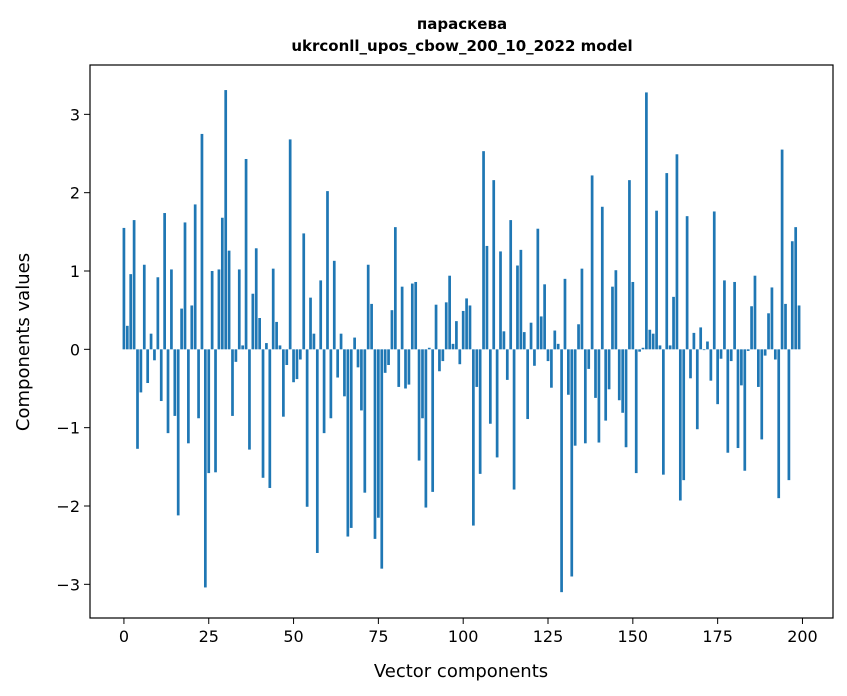 Image resolution: width=847 pixels, height=696 pixels. I want to click on x-tick-label: 150, so click(633, 636).